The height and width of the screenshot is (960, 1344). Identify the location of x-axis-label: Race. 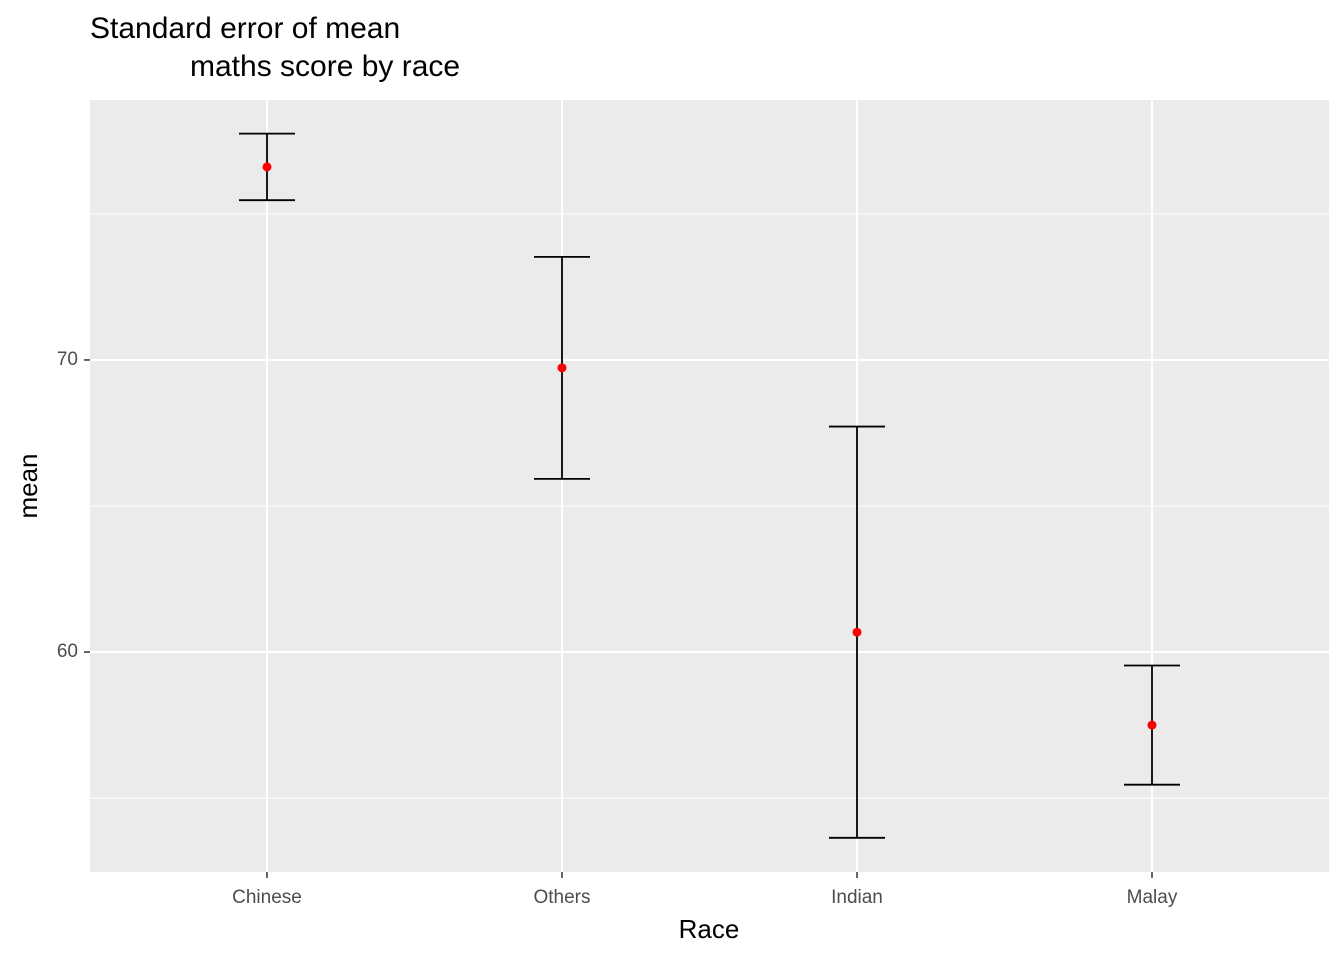
(709, 929).